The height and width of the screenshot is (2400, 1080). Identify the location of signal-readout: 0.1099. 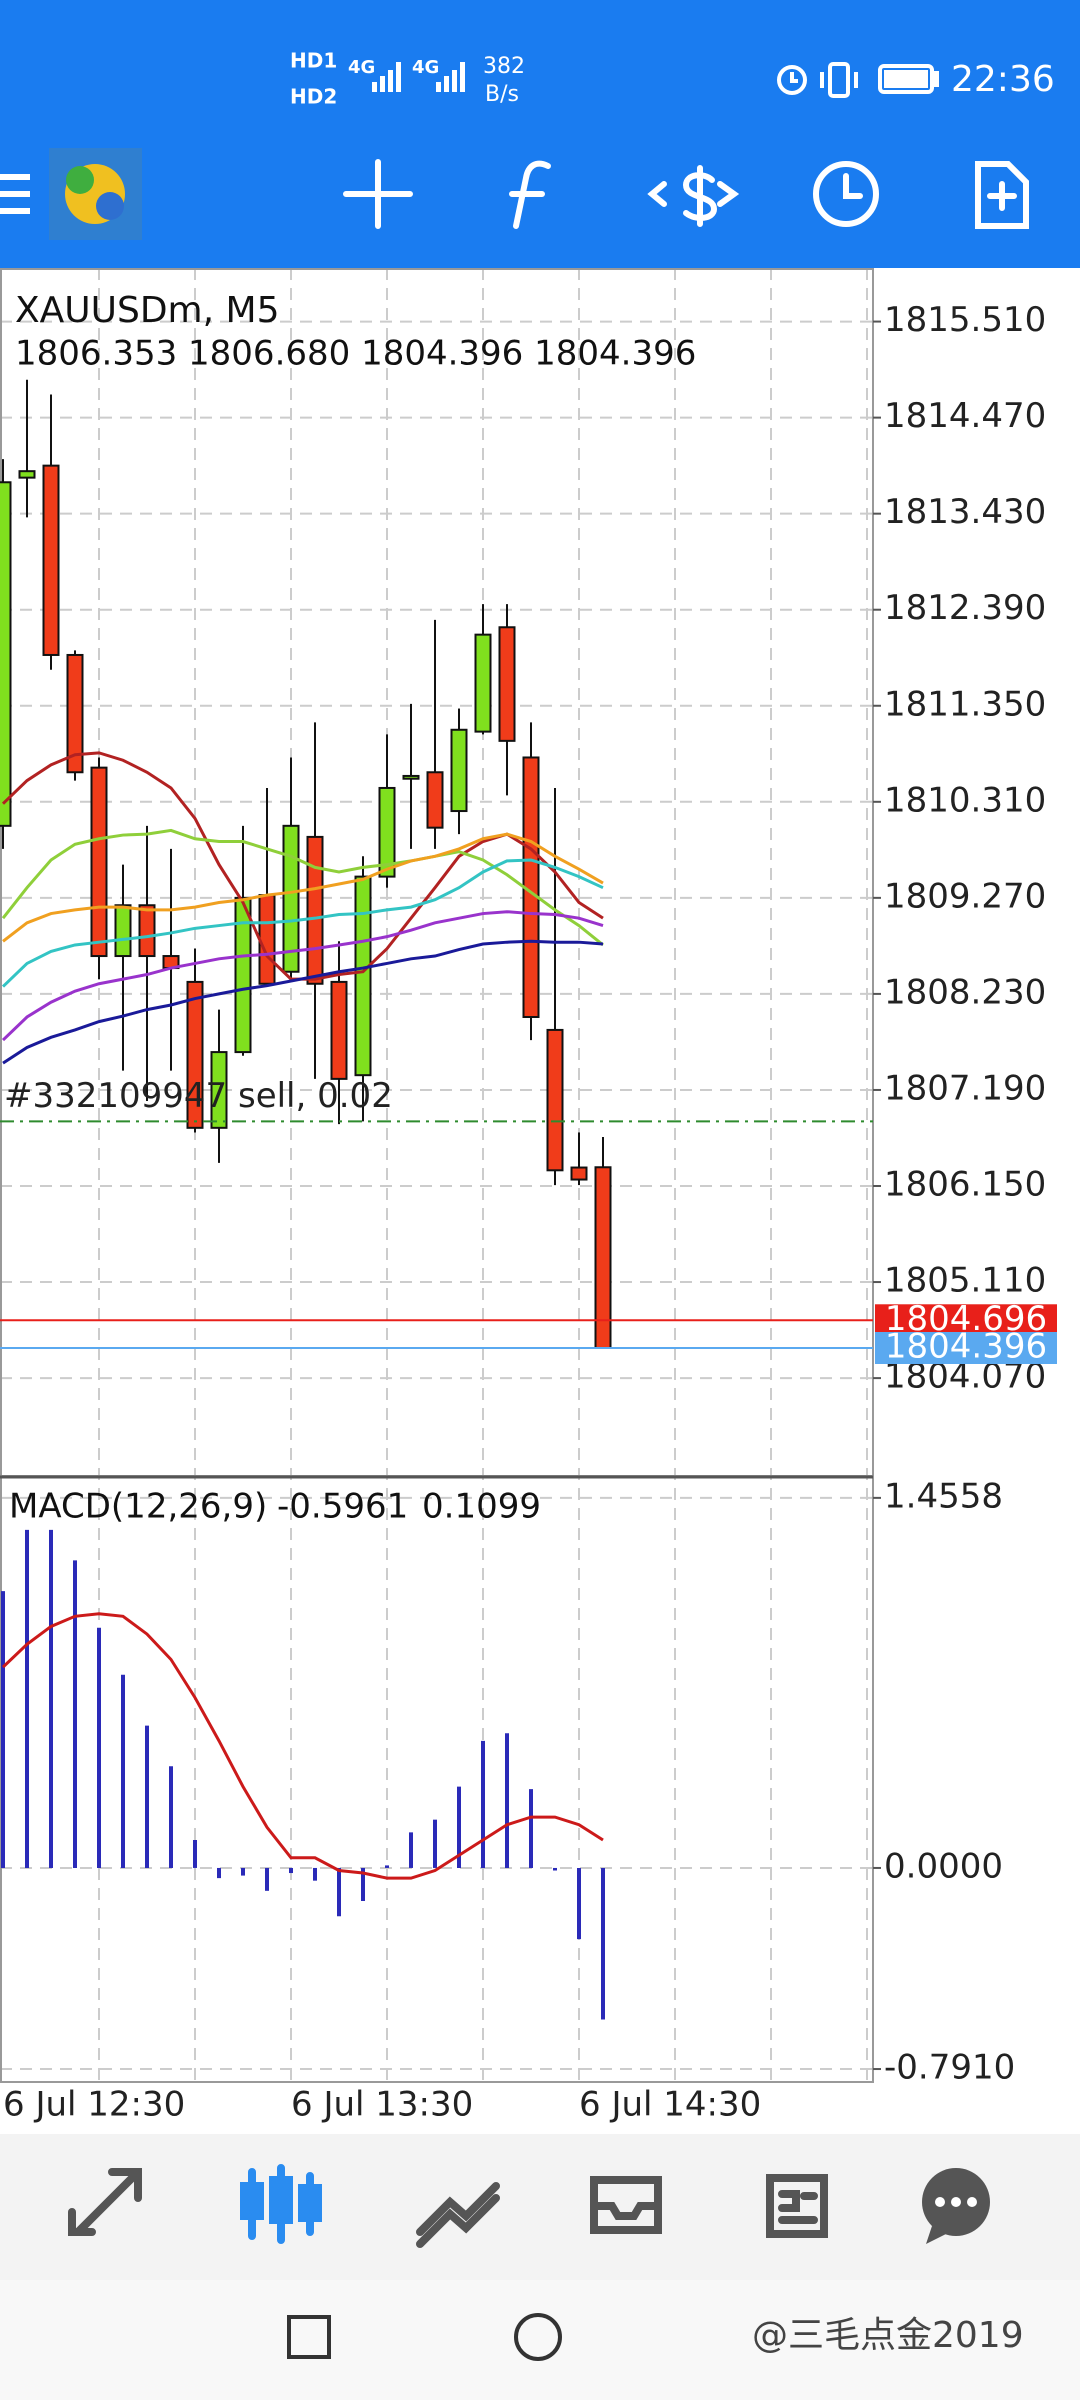
(481, 1507).